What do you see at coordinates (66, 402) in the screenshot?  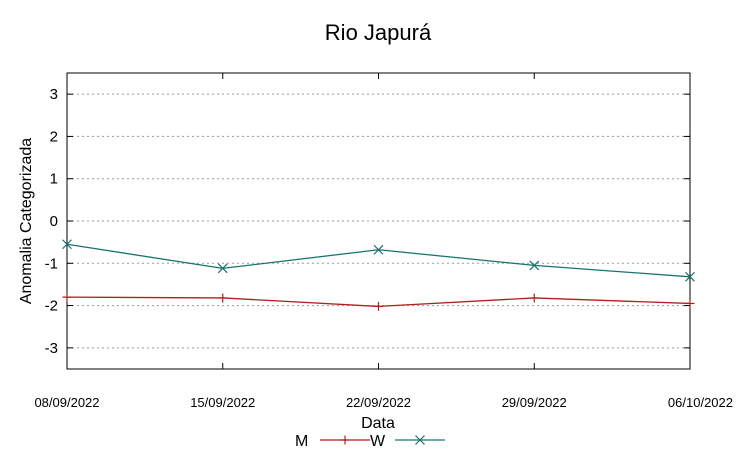 I see `x-tick-label: 08/09/2022` at bounding box center [66, 402].